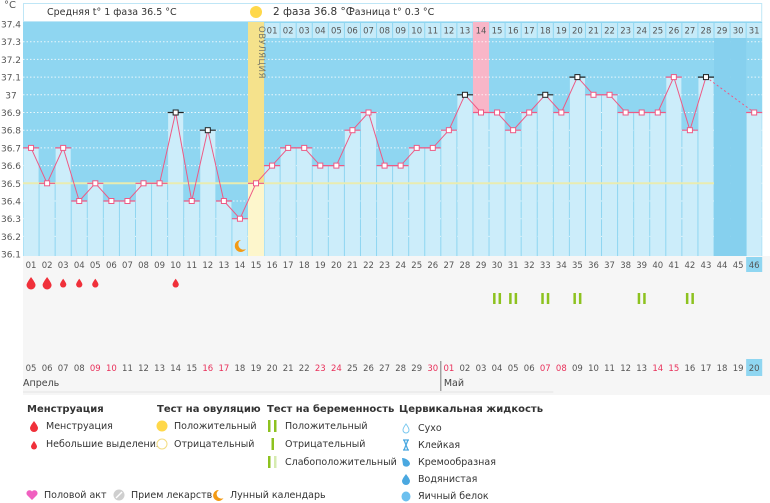 The width and height of the screenshot is (770, 503). I want to click on ovulation-column, so click(256, 103).